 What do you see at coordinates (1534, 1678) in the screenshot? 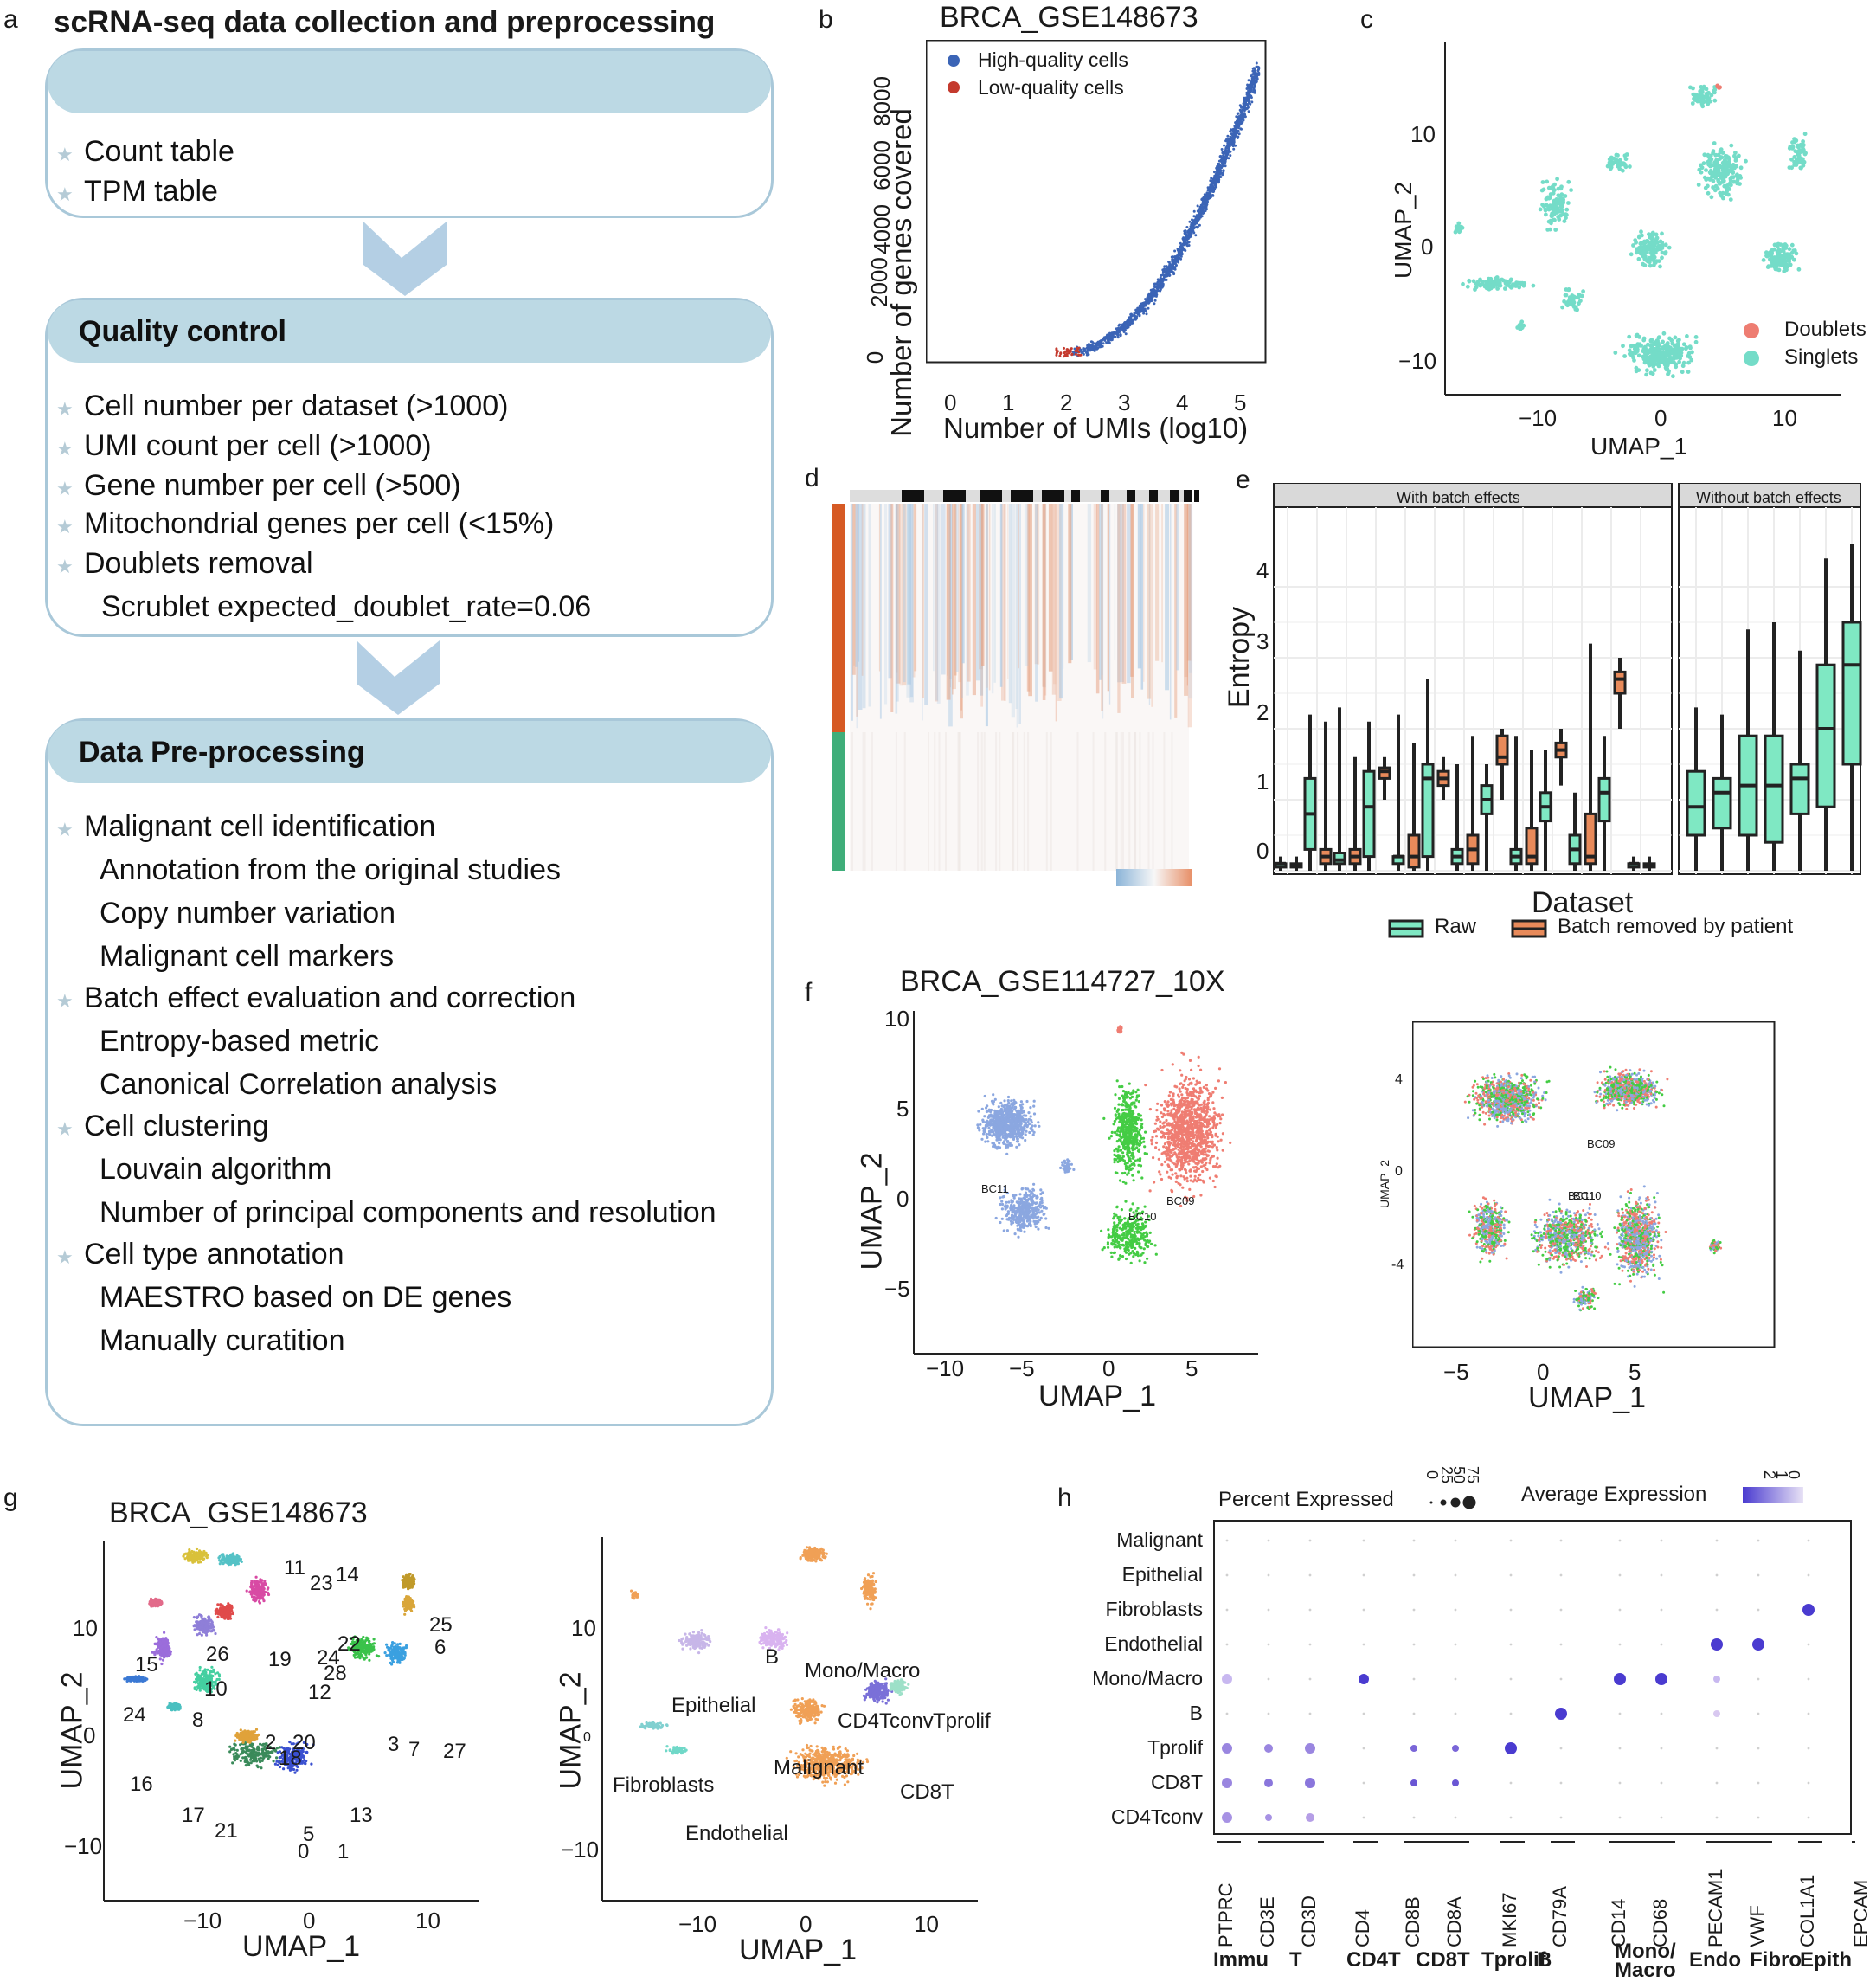
I see `panel-h-dotplot` at bounding box center [1534, 1678].